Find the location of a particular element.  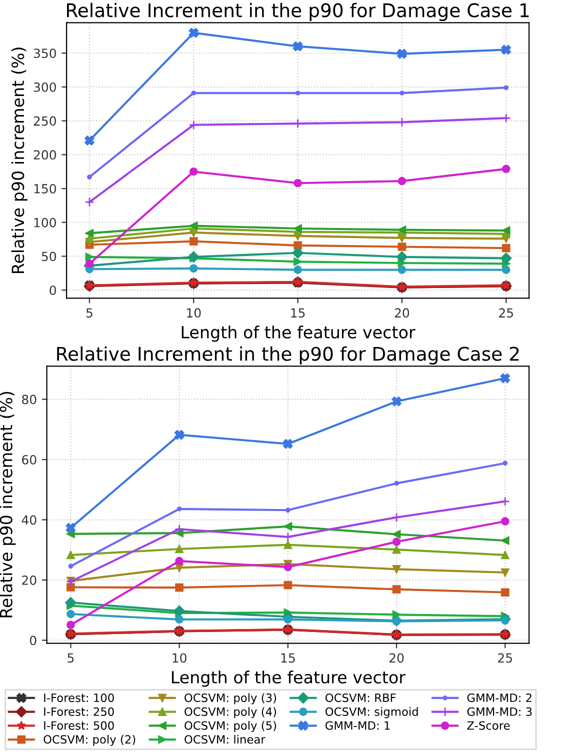

legend-label: OCSVM: poly (4) is located at coordinates (230, 712).